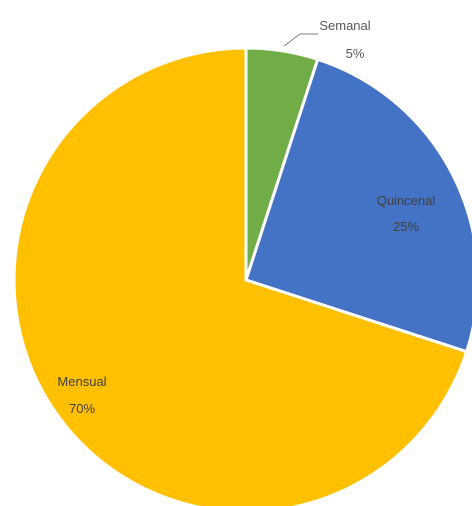 The width and height of the screenshot is (472, 506). Describe the element at coordinates (82, 408) in the screenshot. I see `slice-value-mensual: 70%` at that location.